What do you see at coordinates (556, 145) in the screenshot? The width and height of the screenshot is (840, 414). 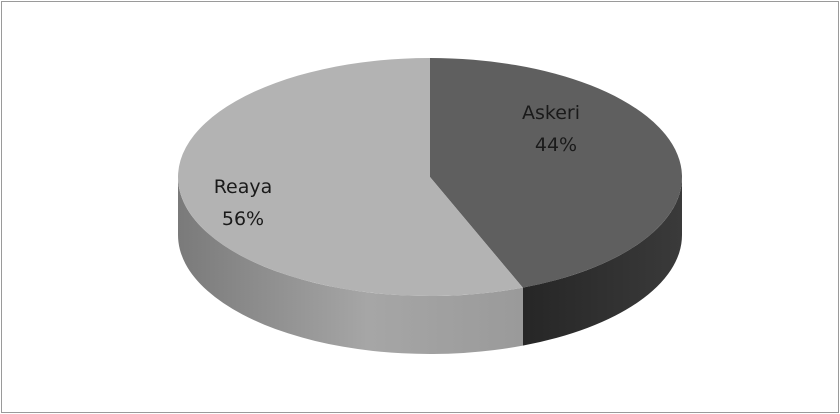 I see `slice-label-askeri-value: 44%` at bounding box center [556, 145].